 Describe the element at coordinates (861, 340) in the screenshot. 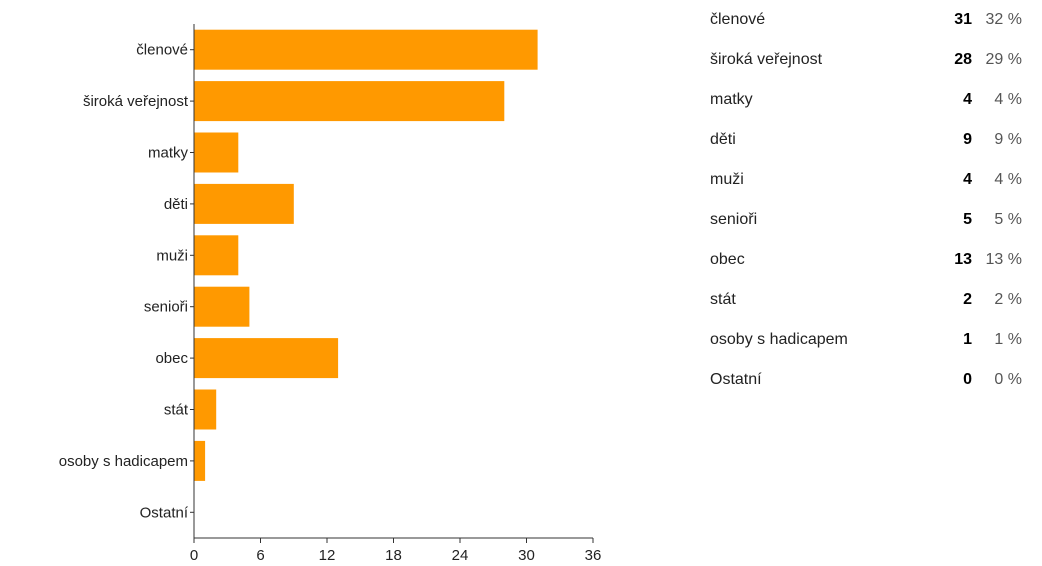

I see `summary-row: osoby s hadicapem 1 1 %` at that location.